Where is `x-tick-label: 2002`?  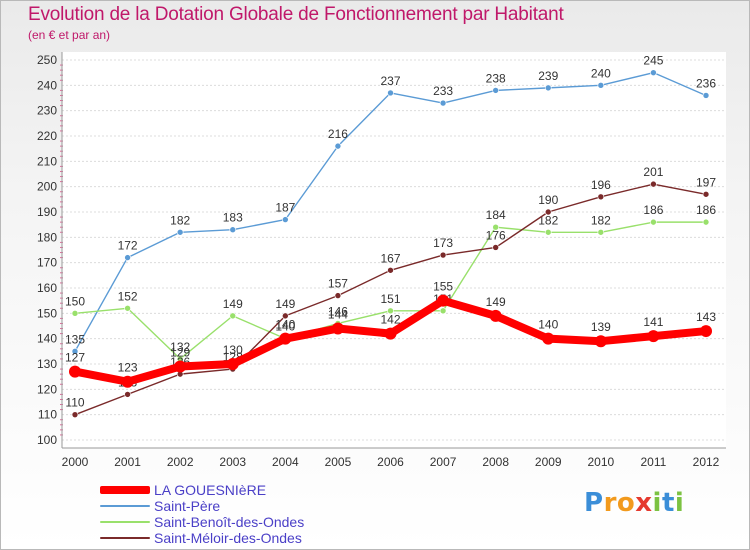 x-tick-label: 2002 is located at coordinates (180, 462).